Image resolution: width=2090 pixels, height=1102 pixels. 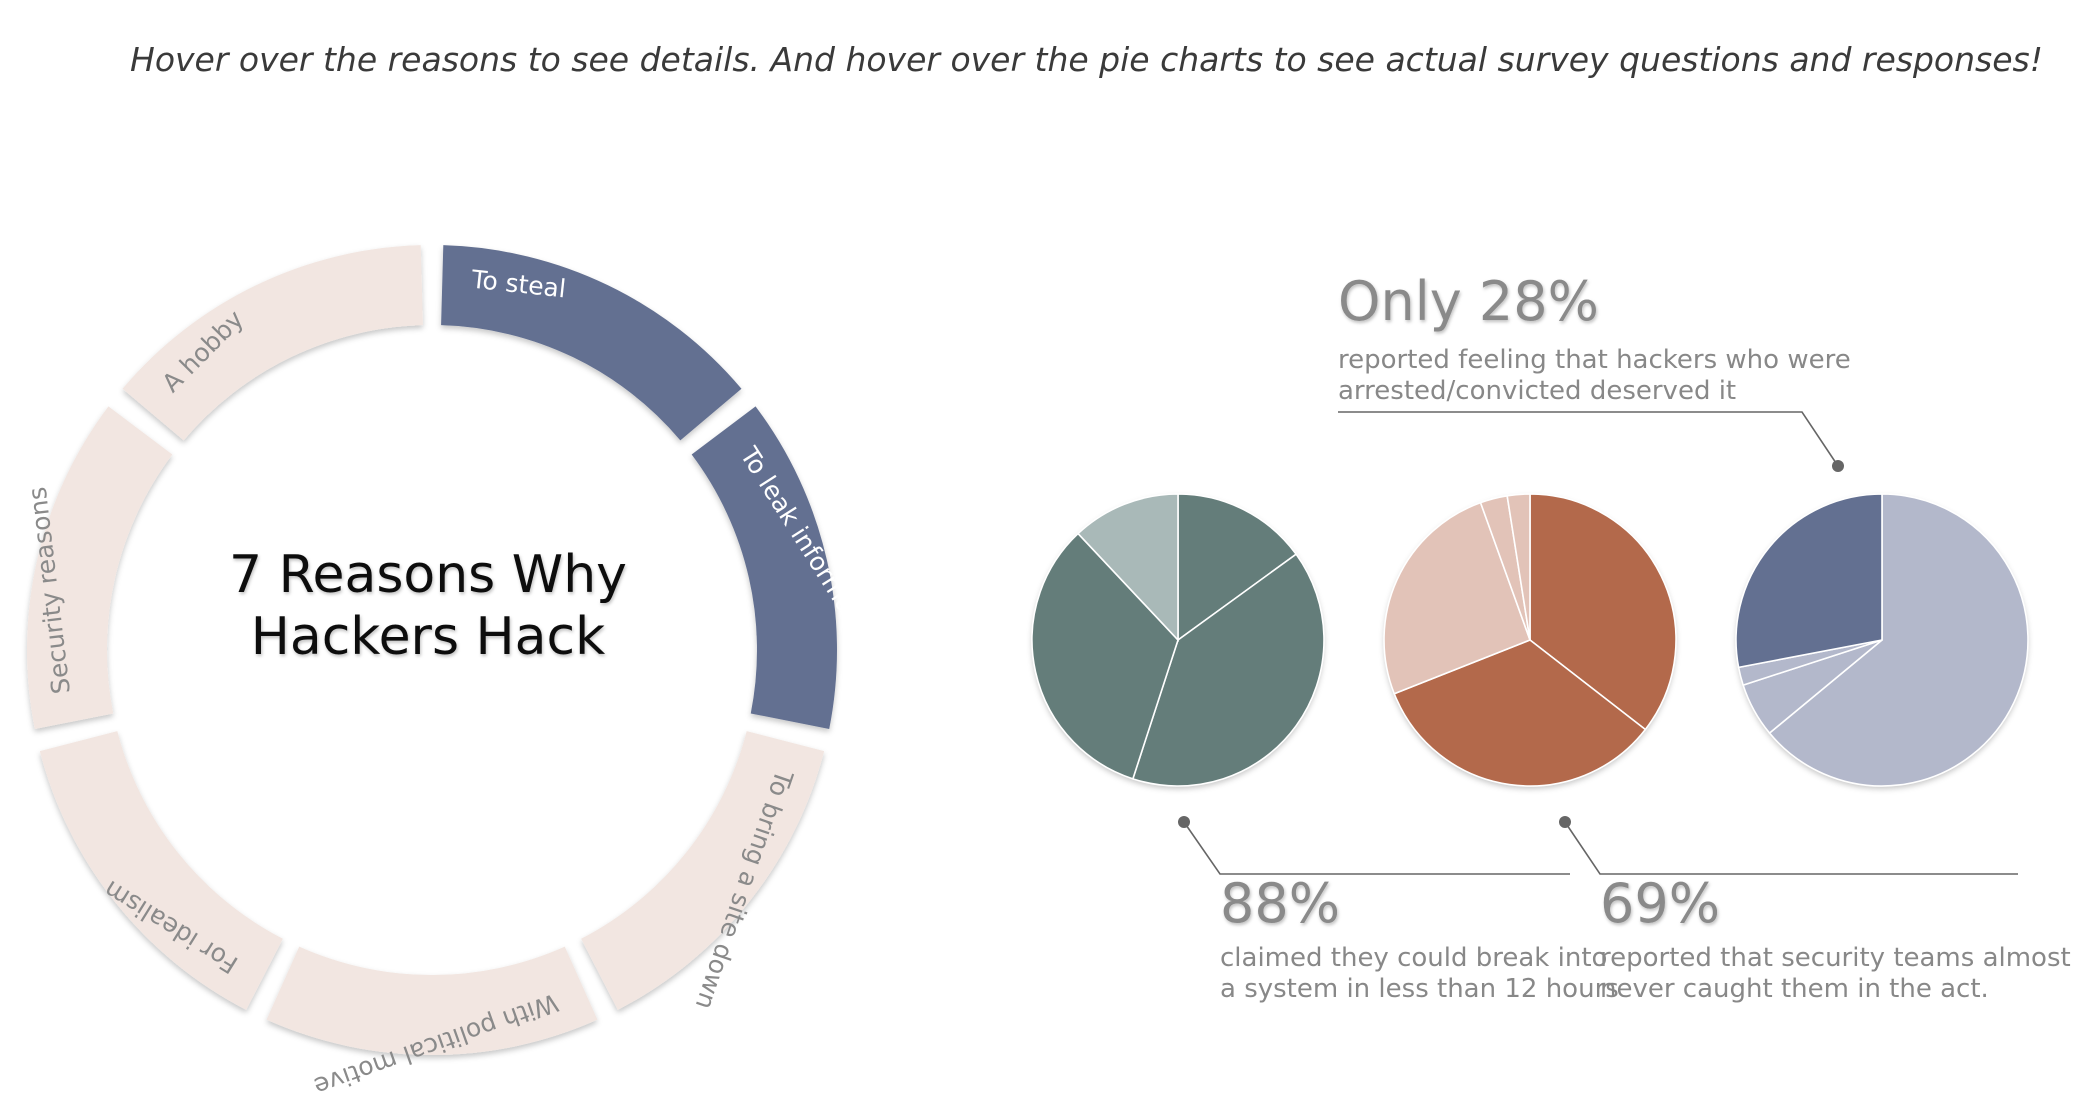 I want to click on reason-segment-to-bring-a-site-down, so click(x=703, y=870).